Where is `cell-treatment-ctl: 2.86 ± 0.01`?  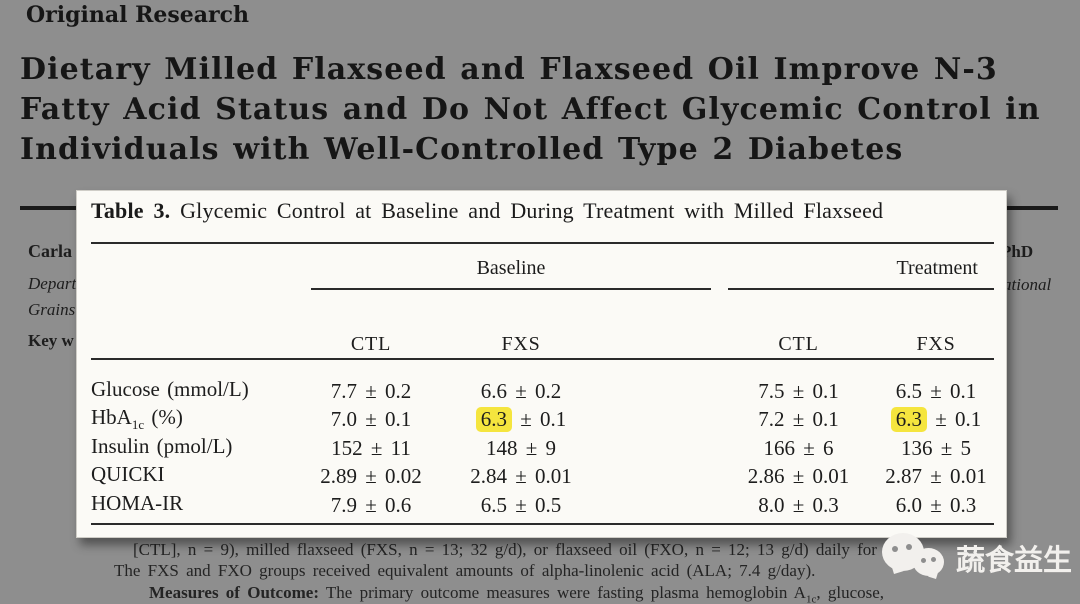 cell-treatment-ctl: 2.86 ± 0.01 is located at coordinates (798, 475).